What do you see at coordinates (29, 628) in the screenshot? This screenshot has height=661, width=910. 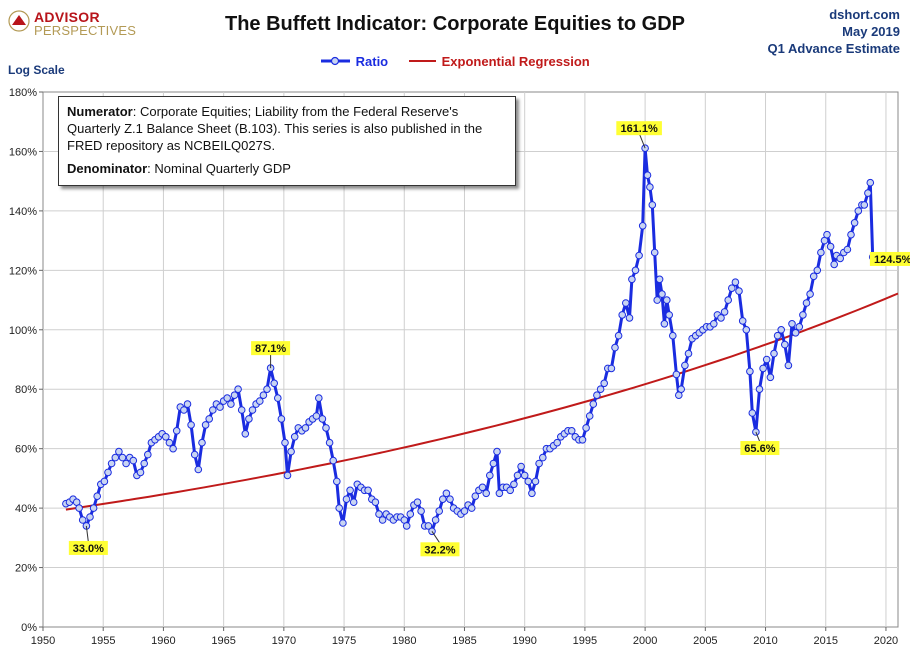 I see `y-tick-label: 0%` at bounding box center [29, 628].